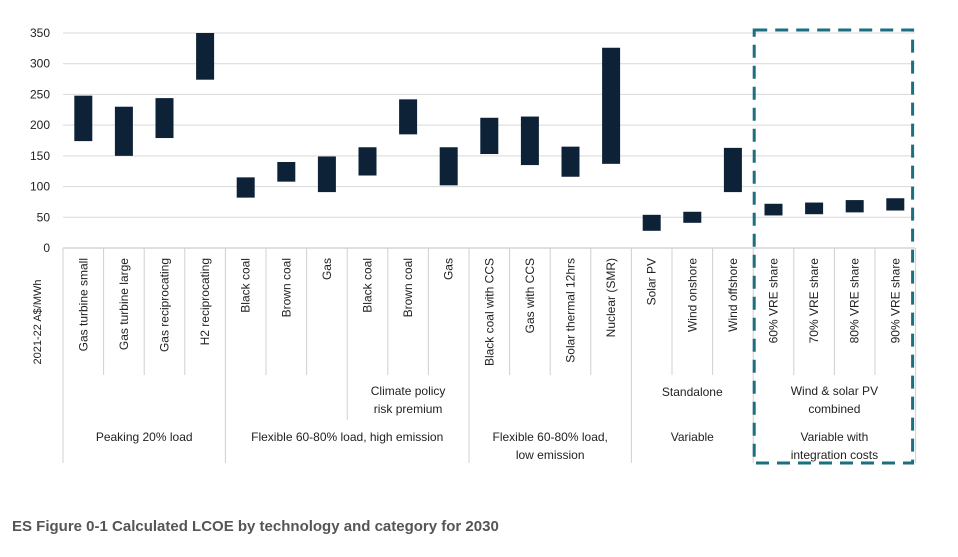  What do you see at coordinates (814, 301) in the screenshot?
I see `category-label: 70% VRE share` at bounding box center [814, 301].